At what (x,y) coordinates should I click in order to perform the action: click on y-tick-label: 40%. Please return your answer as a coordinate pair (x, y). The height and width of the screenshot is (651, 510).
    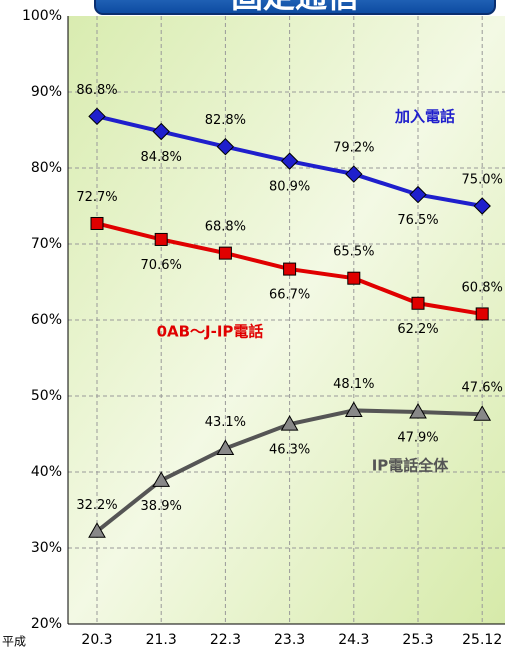
    Looking at the image, I should click on (46, 472).